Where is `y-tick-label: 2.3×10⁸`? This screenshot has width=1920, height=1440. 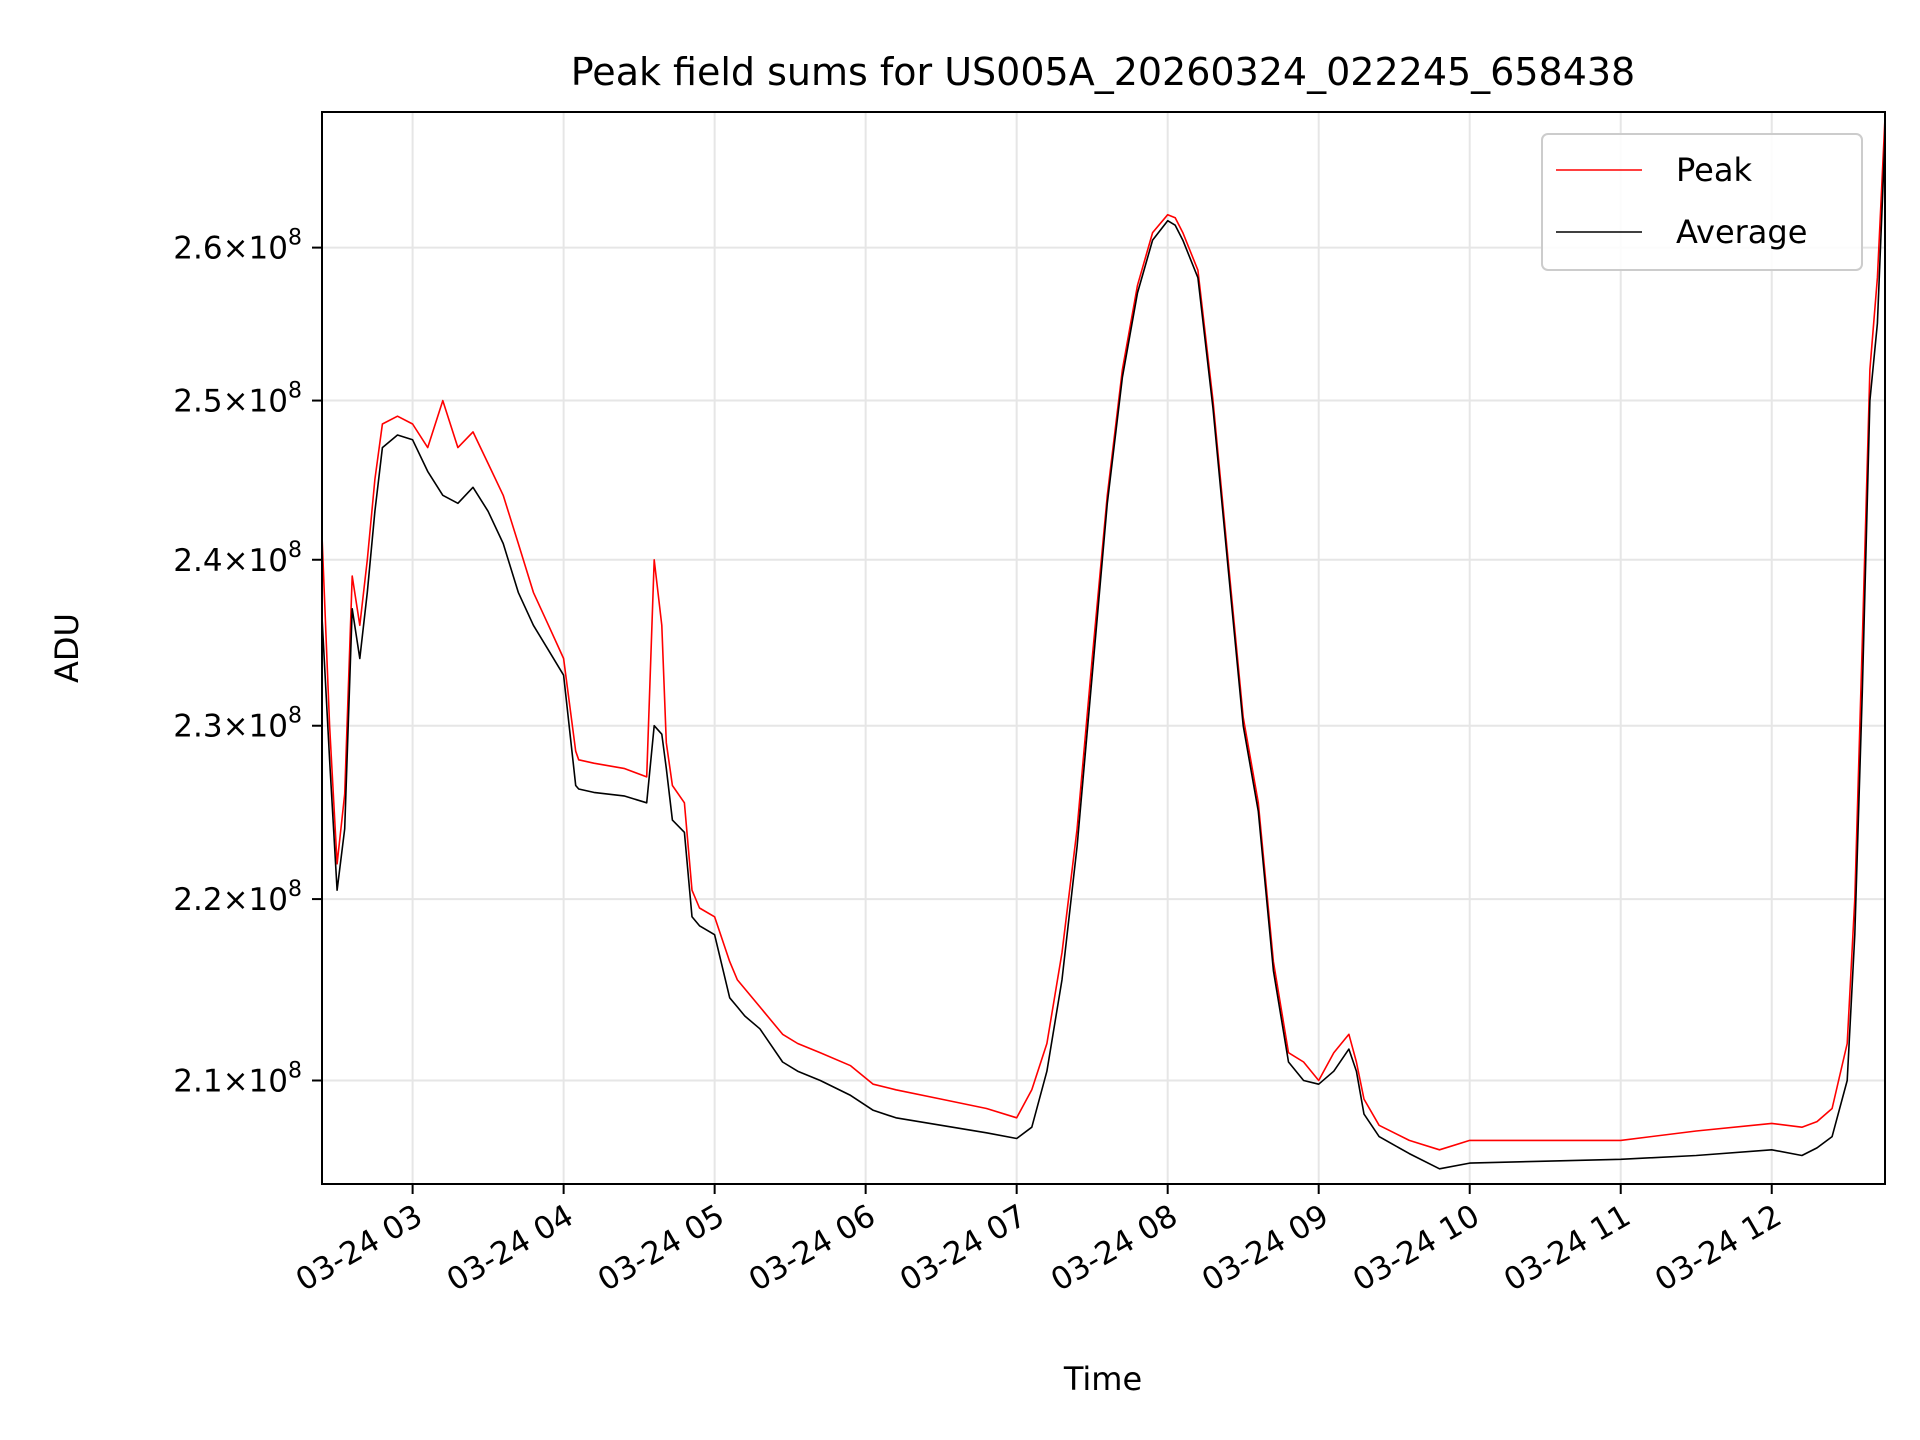 y-tick-label: 2.3×10⁸ is located at coordinates (237, 724).